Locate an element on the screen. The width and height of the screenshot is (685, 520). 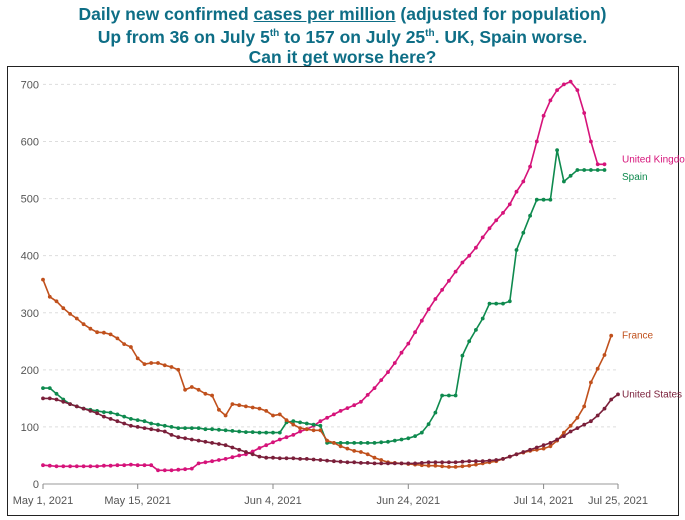
y-tick-label: 500 is located at coordinates (30, 200).